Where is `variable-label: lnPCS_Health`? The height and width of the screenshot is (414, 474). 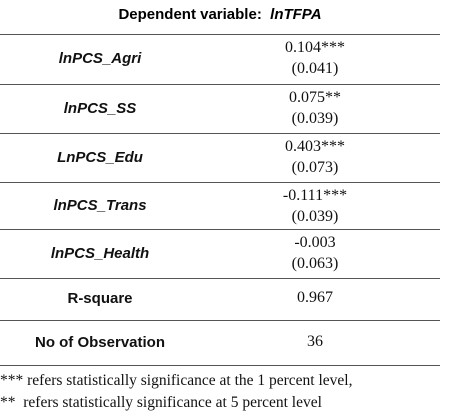 variable-label: lnPCS_Health is located at coordinates (100, 253).